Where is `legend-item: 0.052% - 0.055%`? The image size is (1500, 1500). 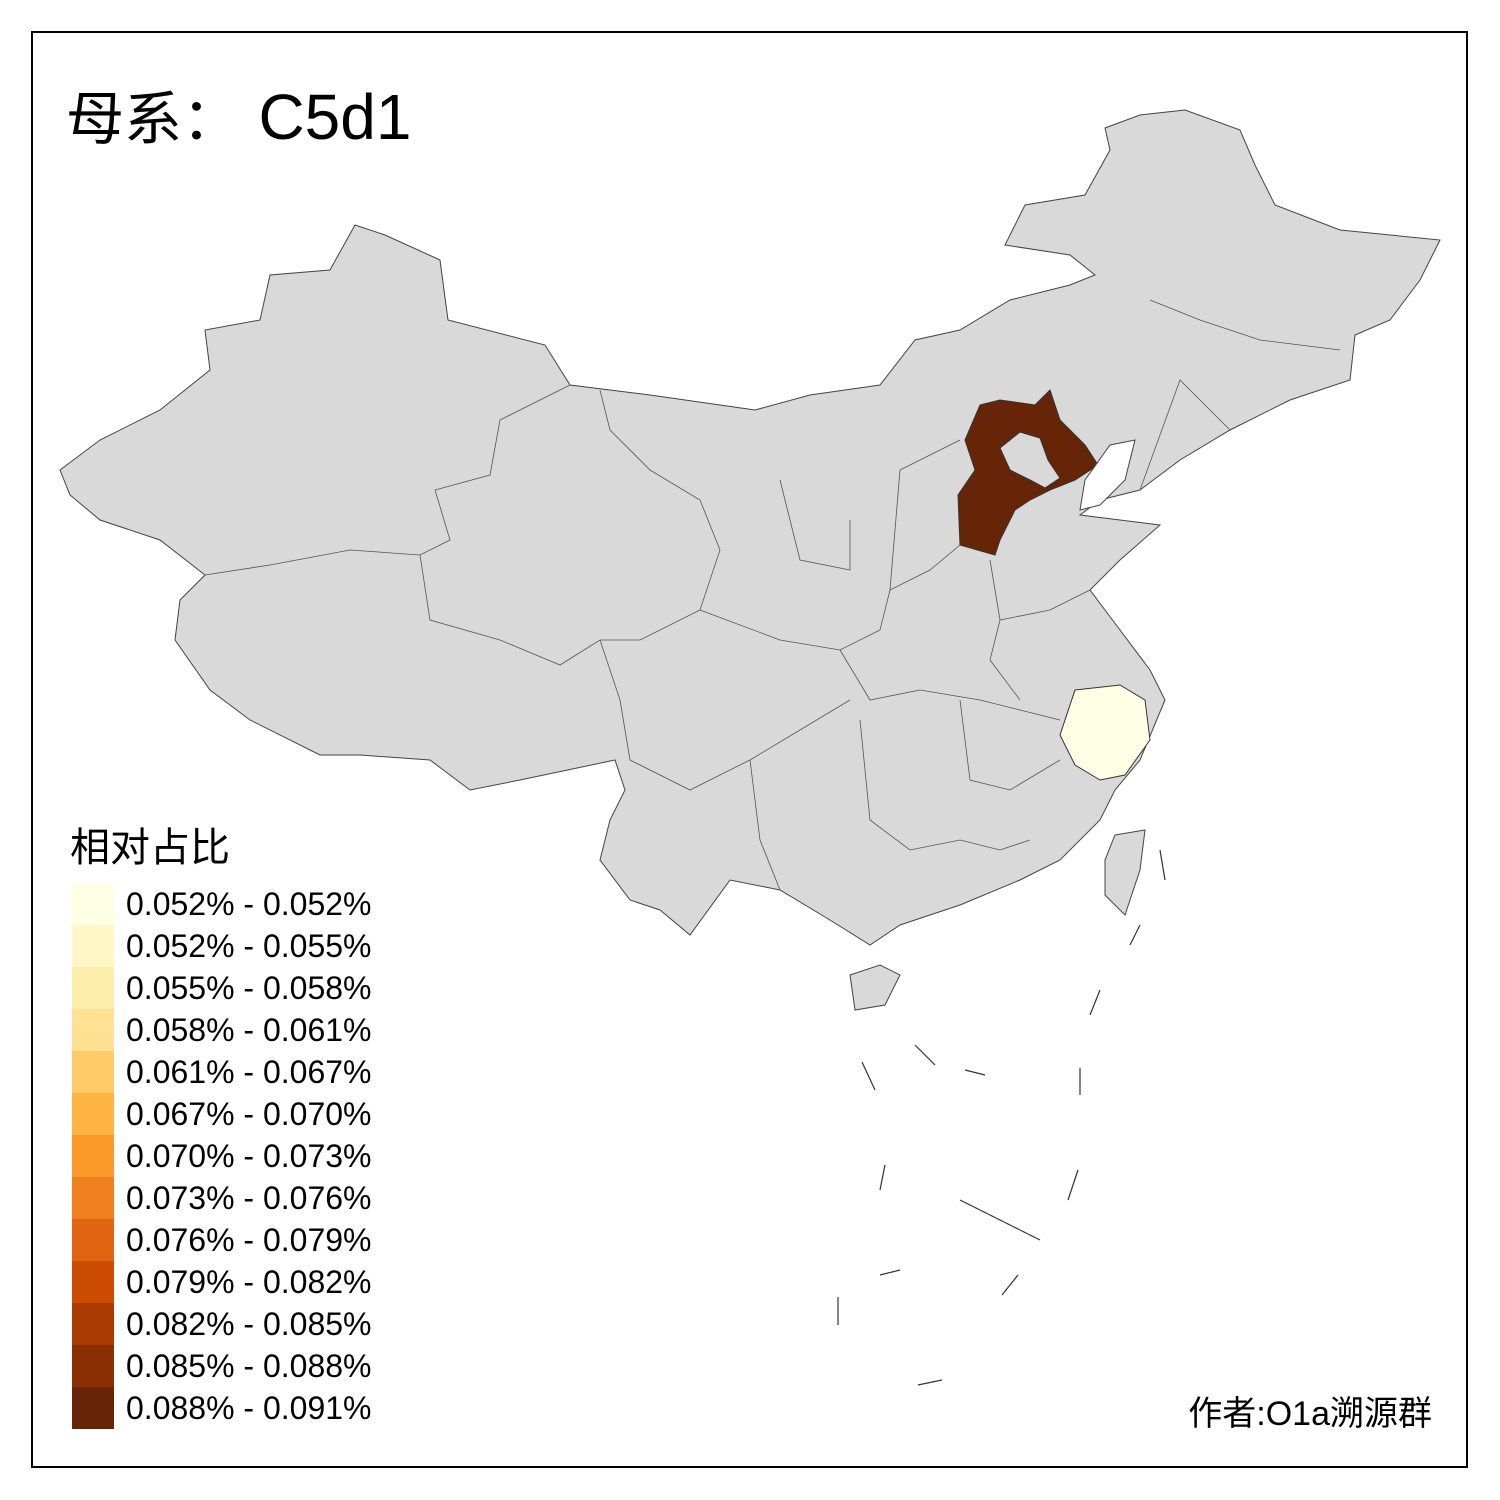
legend-item: 0.052% - 0.055% is located at coordinates (222, 946).